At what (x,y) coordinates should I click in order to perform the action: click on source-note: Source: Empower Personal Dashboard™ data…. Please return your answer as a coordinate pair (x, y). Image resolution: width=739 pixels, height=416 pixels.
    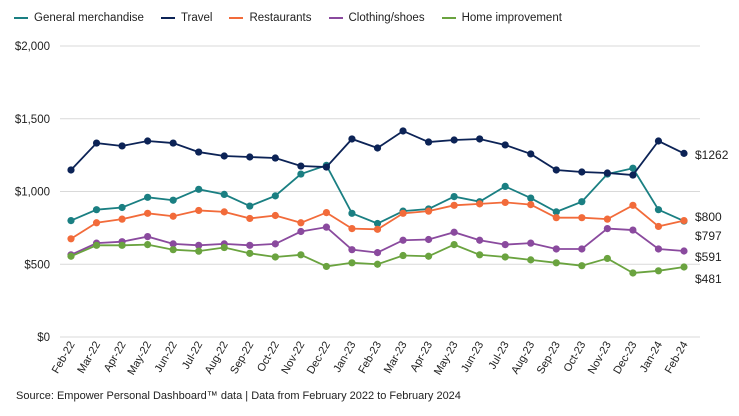
    Looking at the image, I should click on (238, 396).